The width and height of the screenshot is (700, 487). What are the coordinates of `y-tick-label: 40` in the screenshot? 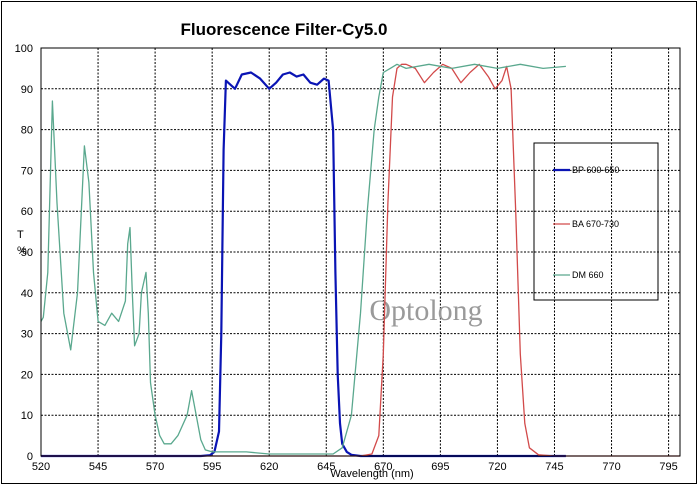 It's located at (27, 294).